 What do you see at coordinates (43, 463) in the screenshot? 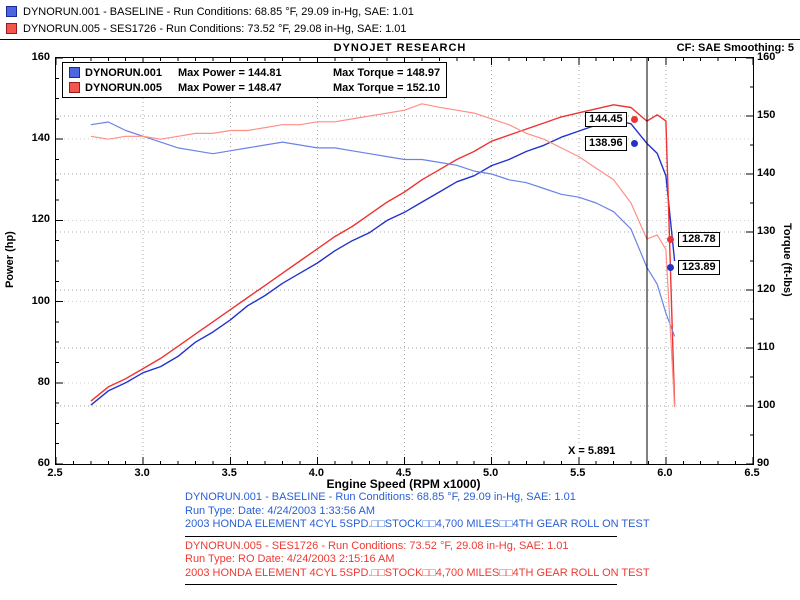
I see `power-tick-label: 60` at bounding box center [43, 463].